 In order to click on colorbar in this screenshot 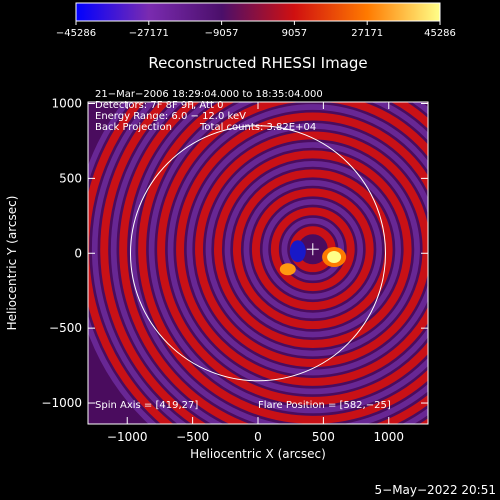, I will do `click(258, 12)`.